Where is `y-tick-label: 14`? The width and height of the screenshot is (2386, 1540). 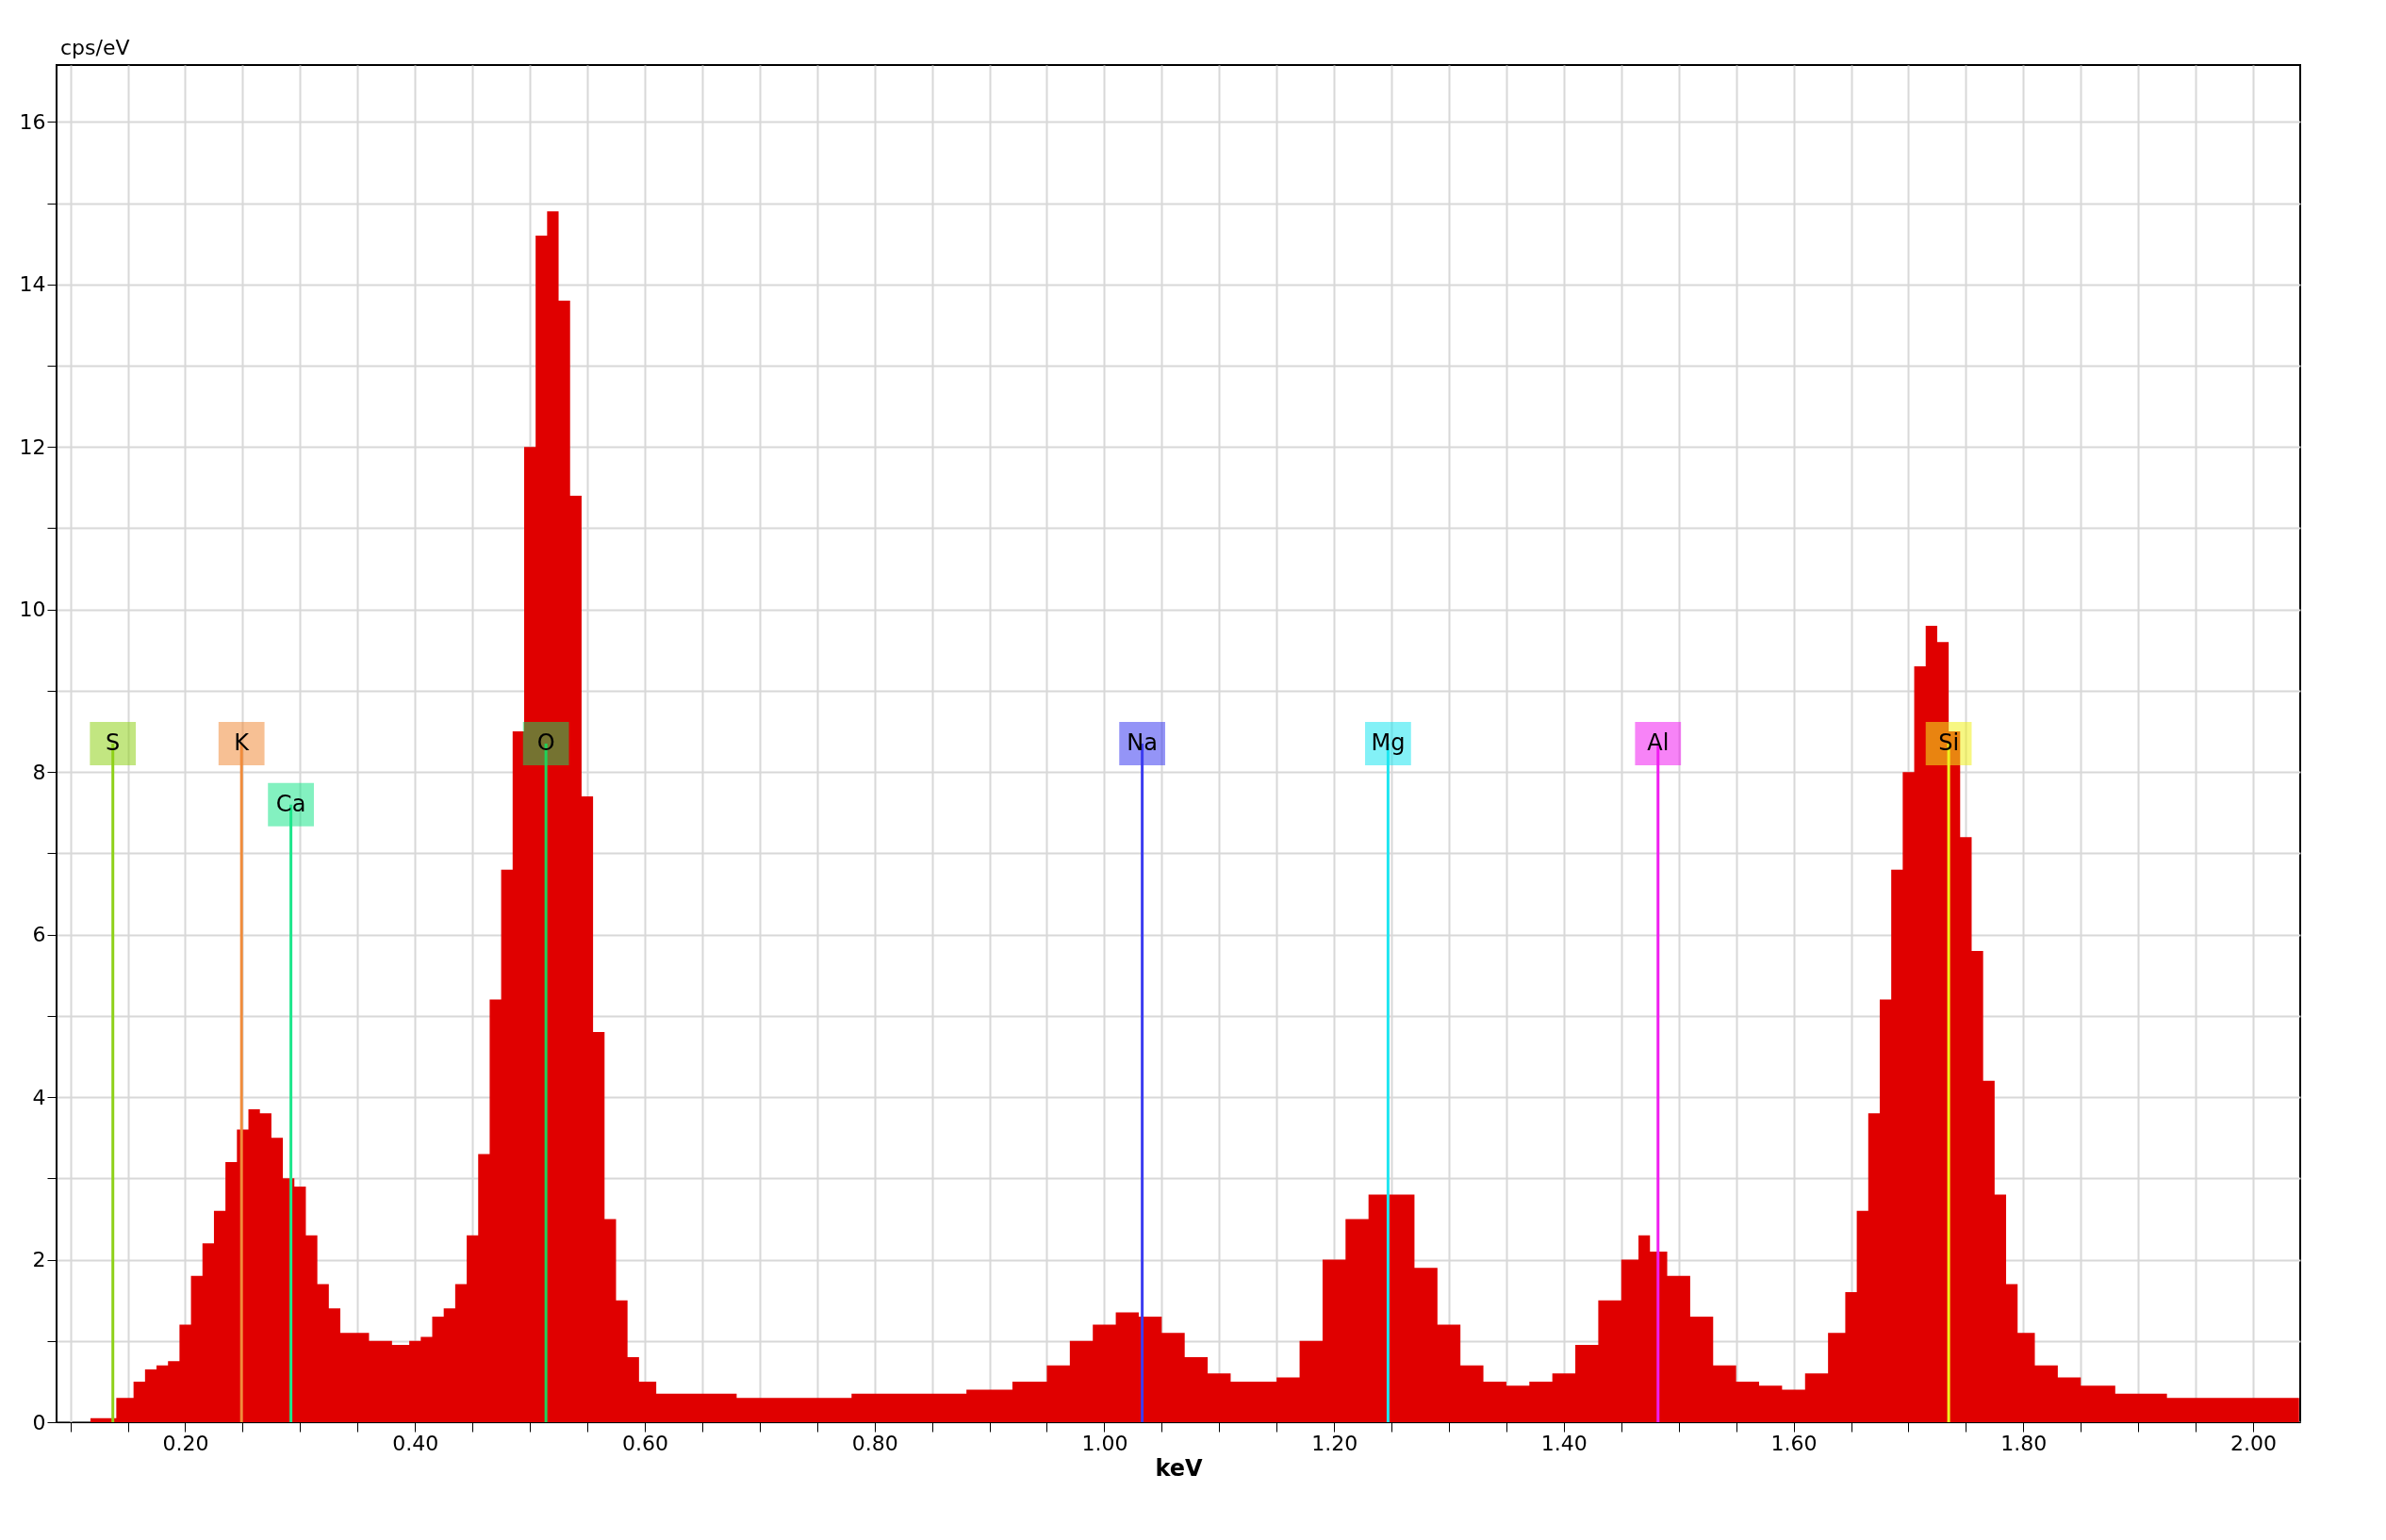 y-tick-label: 14 is located at coordinates (32, 284).